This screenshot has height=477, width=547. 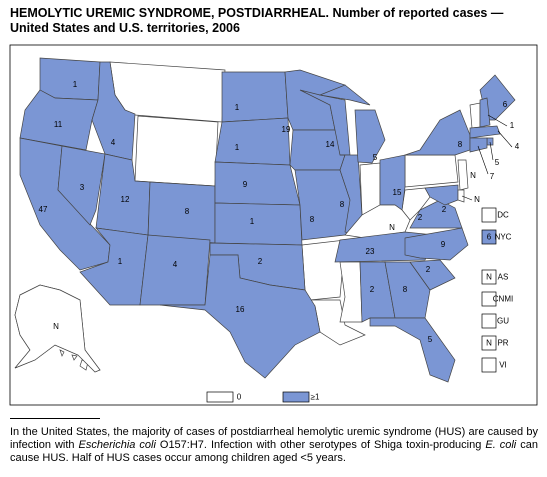 I want to click on territory-name: VI, so click(x=503, y=365).